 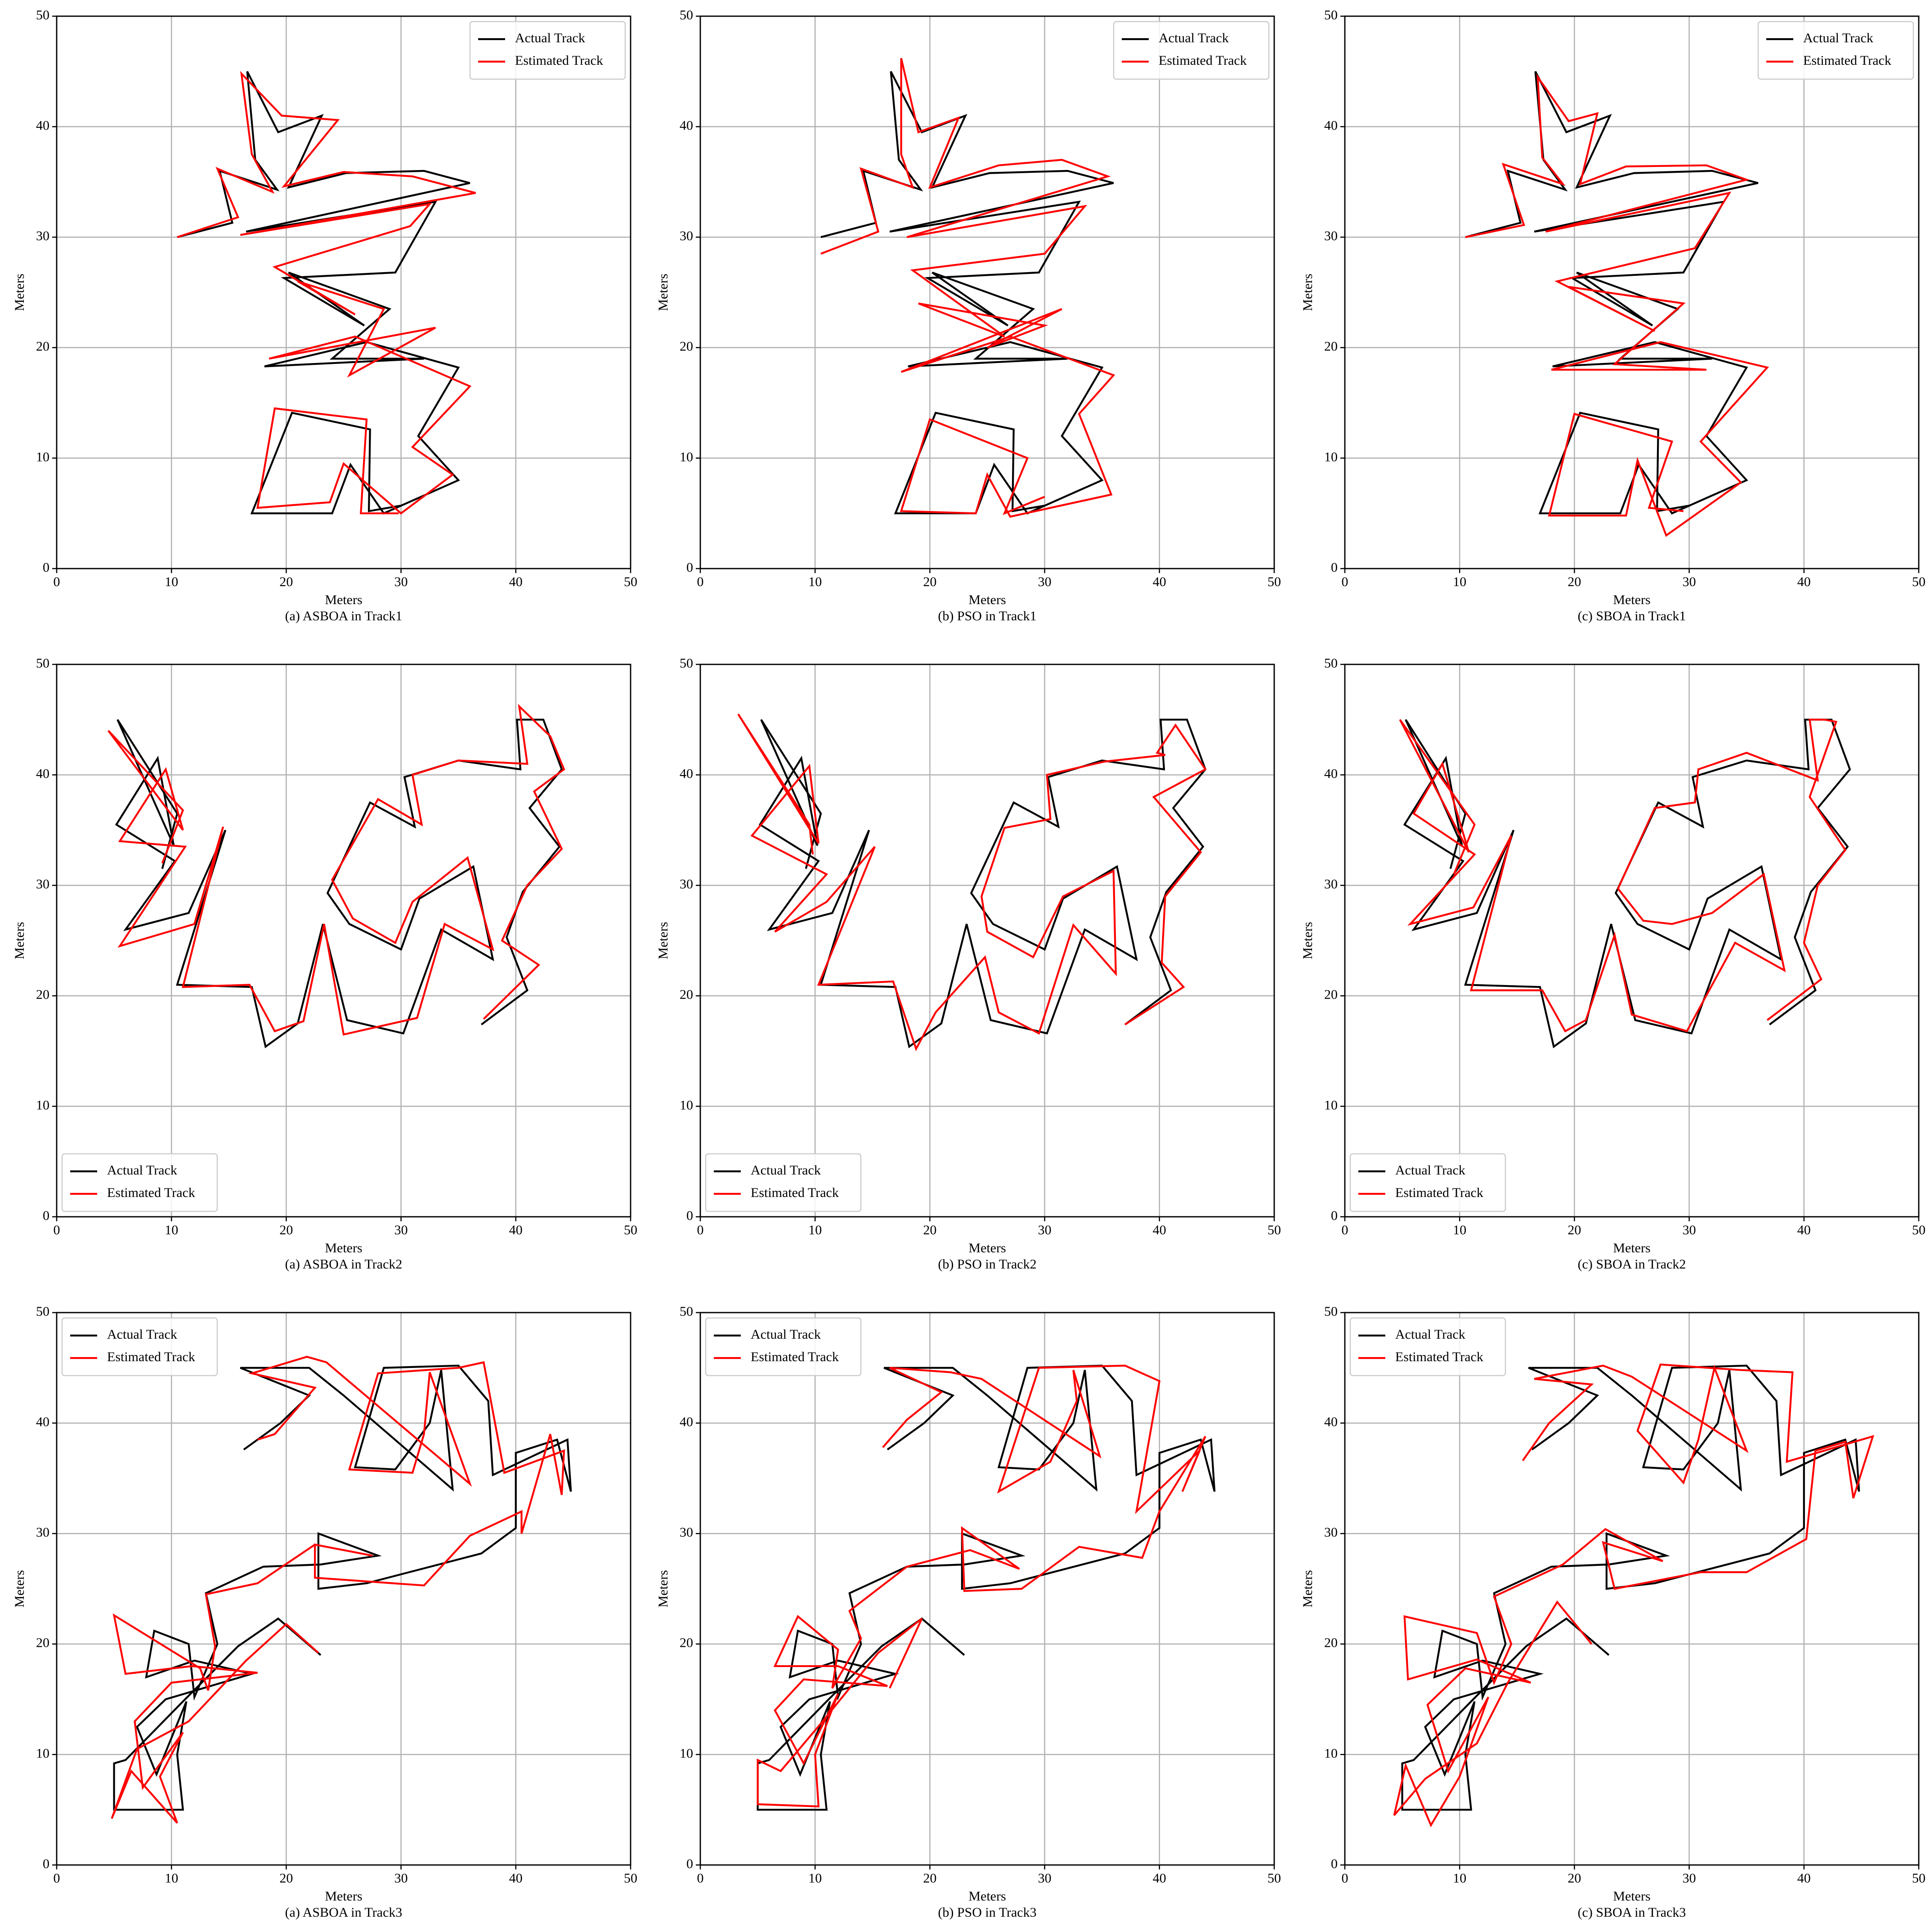 I want to click on caption: (a) ASBOA in Track2, so click(x=344, y=1264).